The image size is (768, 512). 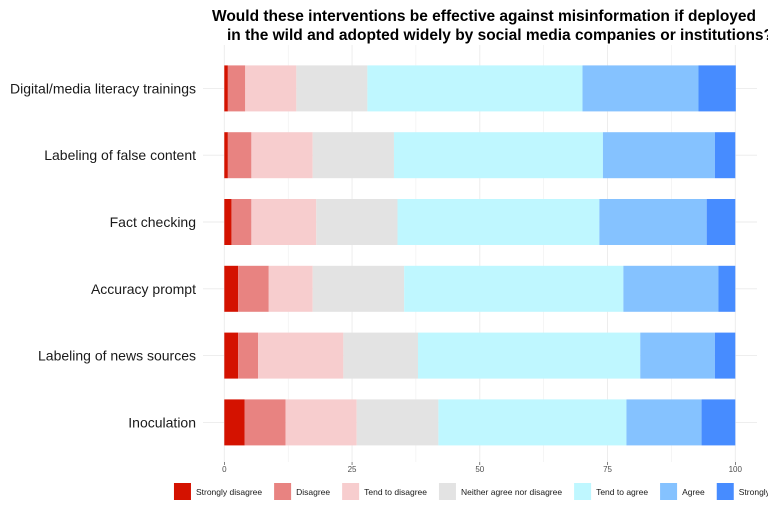 What do you see at coordinates (224, 469) in the screenshot?
I see `tick-label: 0` at bounding box center [224, 469].